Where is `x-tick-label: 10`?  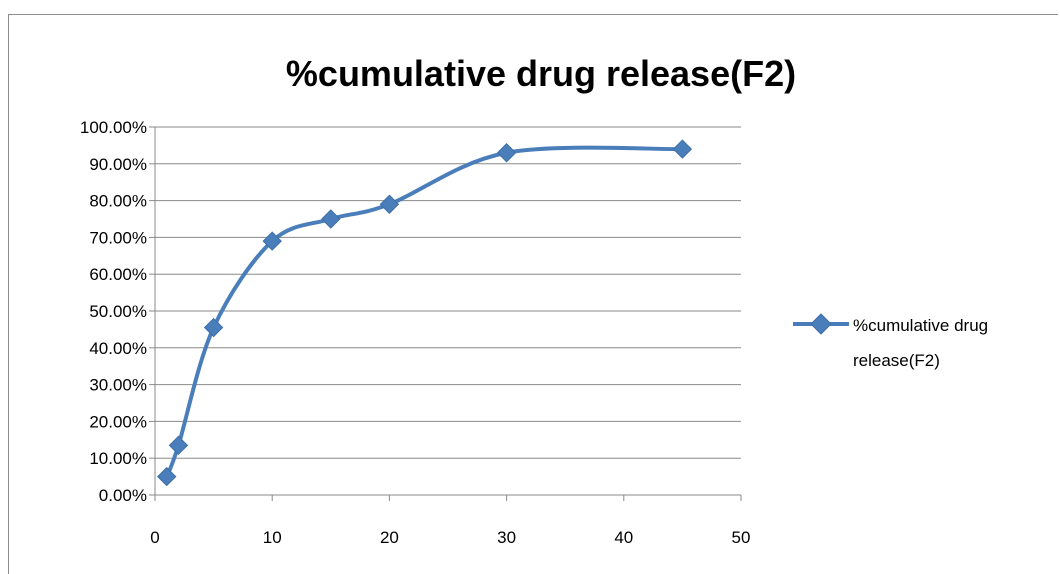 x-tick-label: 10 is located at coordinates (272, 537).